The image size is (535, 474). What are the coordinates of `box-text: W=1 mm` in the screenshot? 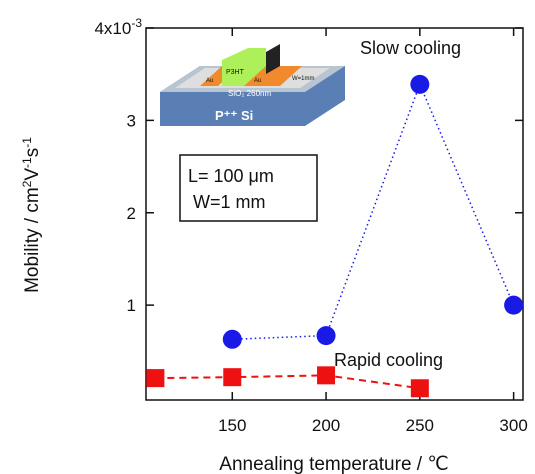 It's located at (229, 202).